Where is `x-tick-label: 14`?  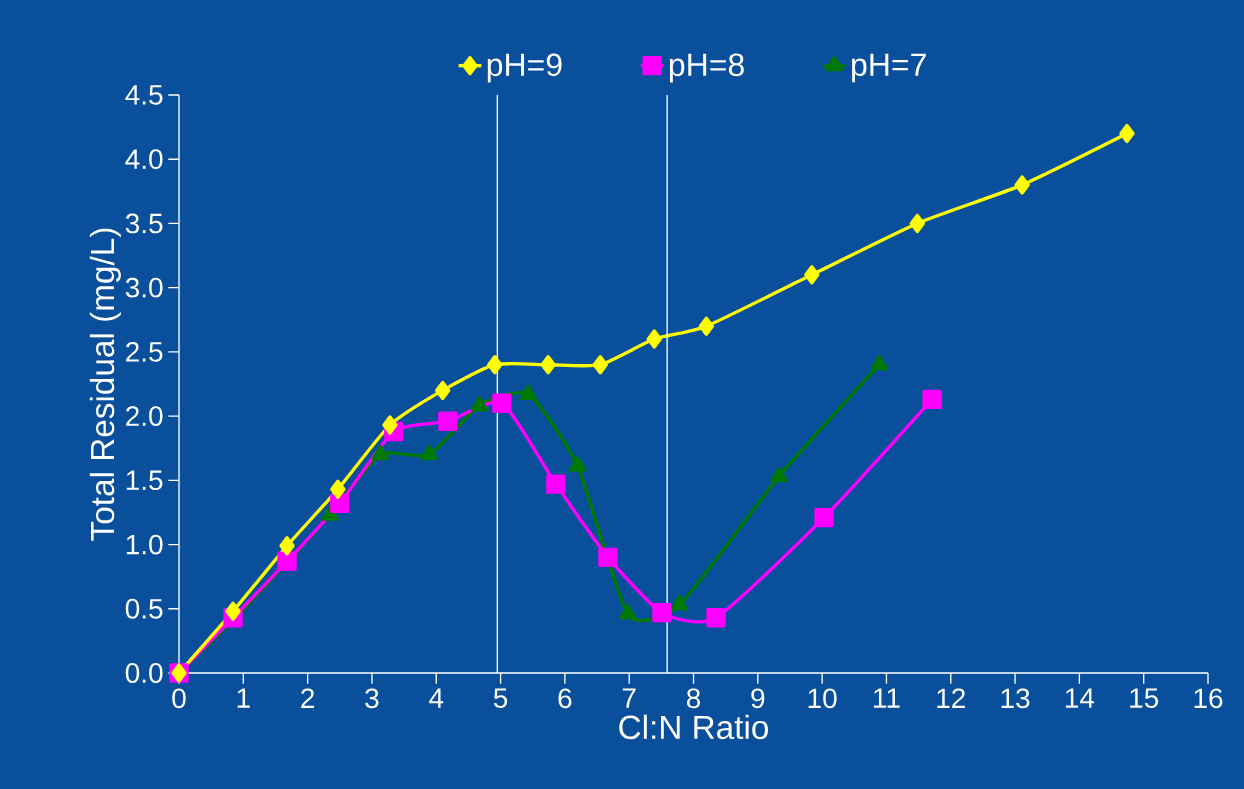
x-tick-label: 14 is located at coordinates (1080, 698).